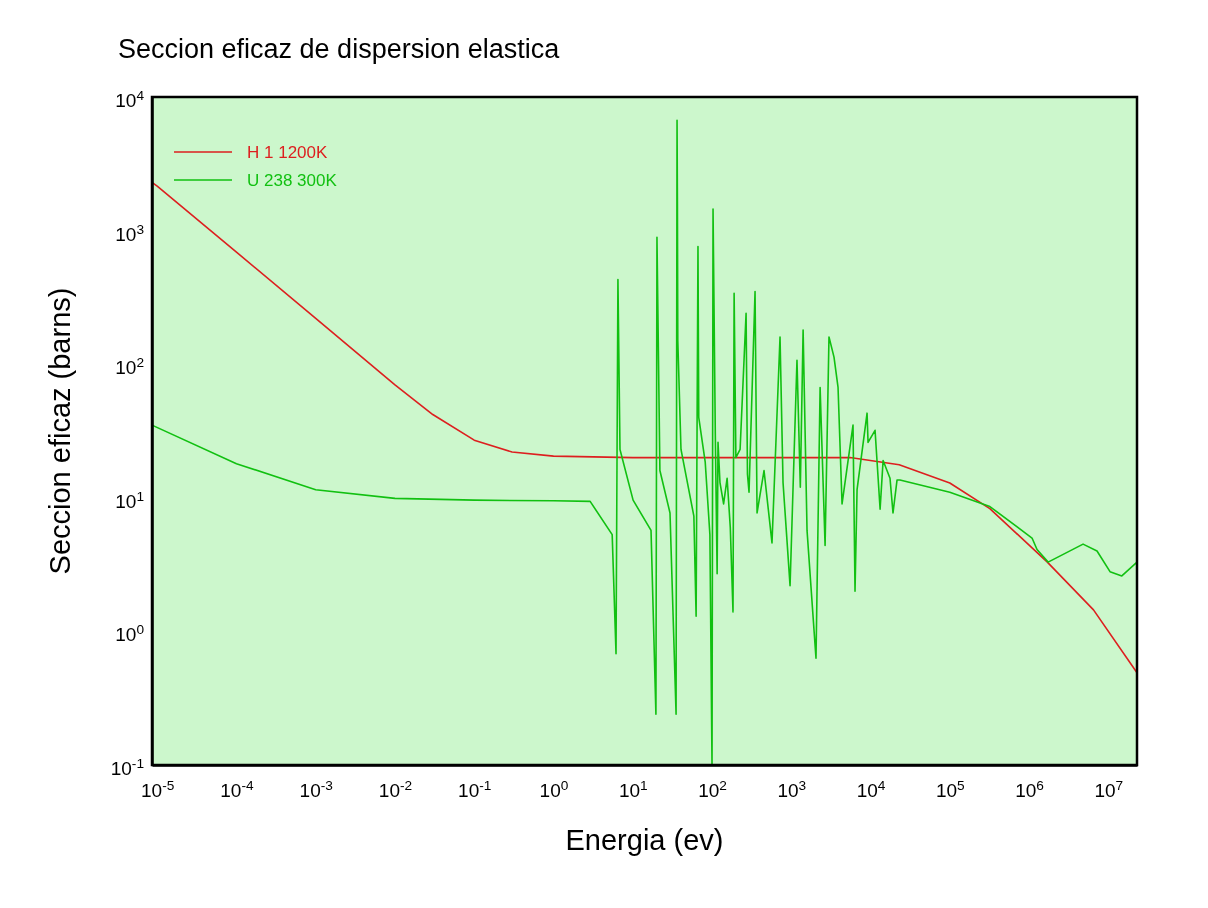 This screenshot has height=908, width=1208. I want to click on x-tick-label: 10$^{3}$, so click(792, 789).